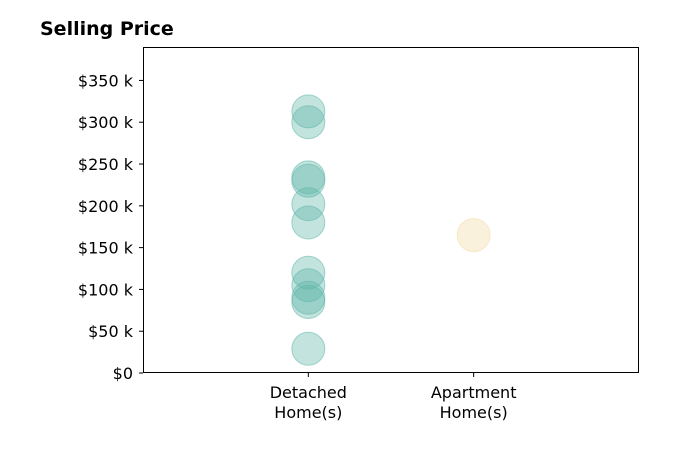 The width and height of the screenshot is (679, 462). I want to click on y-tick-label: $100 k, so click(106, 289).